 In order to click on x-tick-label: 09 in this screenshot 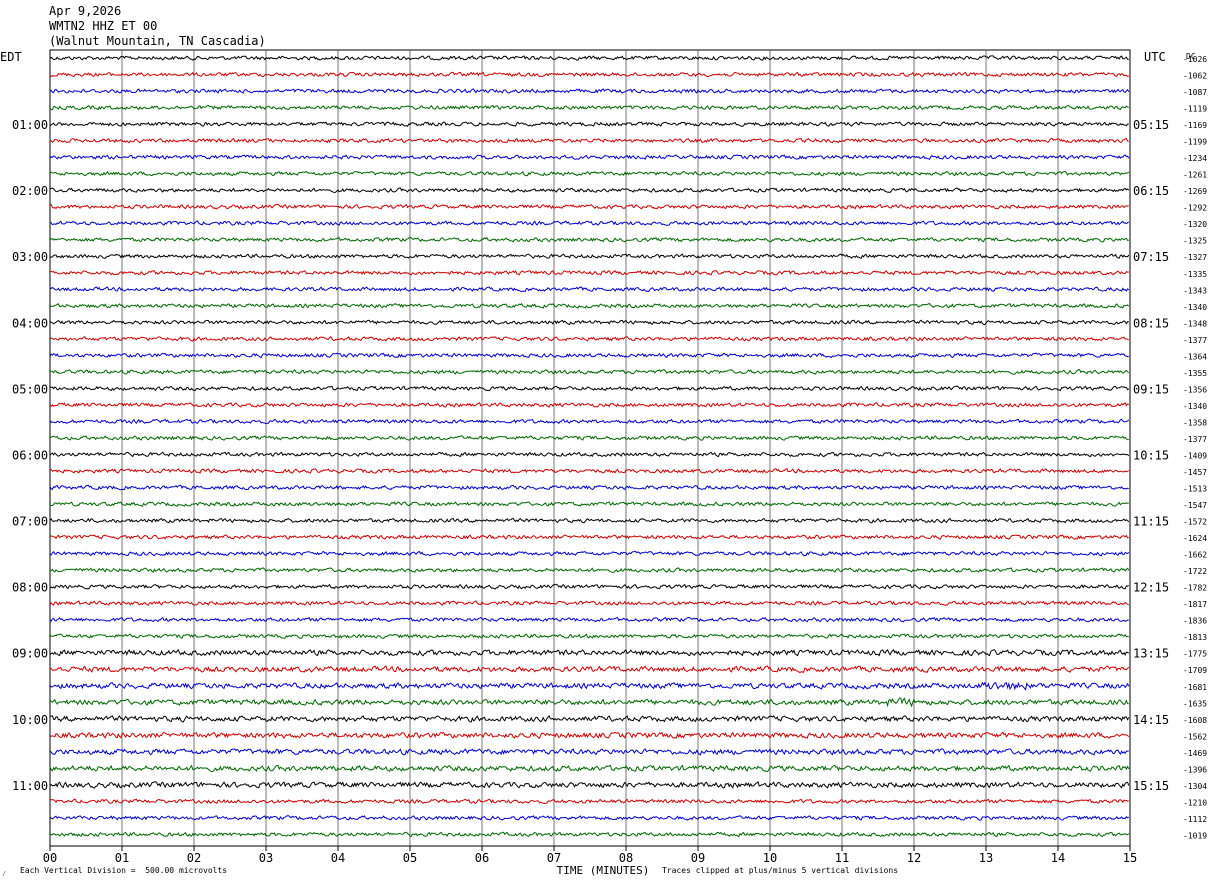, I will do `click(698, 858)`.